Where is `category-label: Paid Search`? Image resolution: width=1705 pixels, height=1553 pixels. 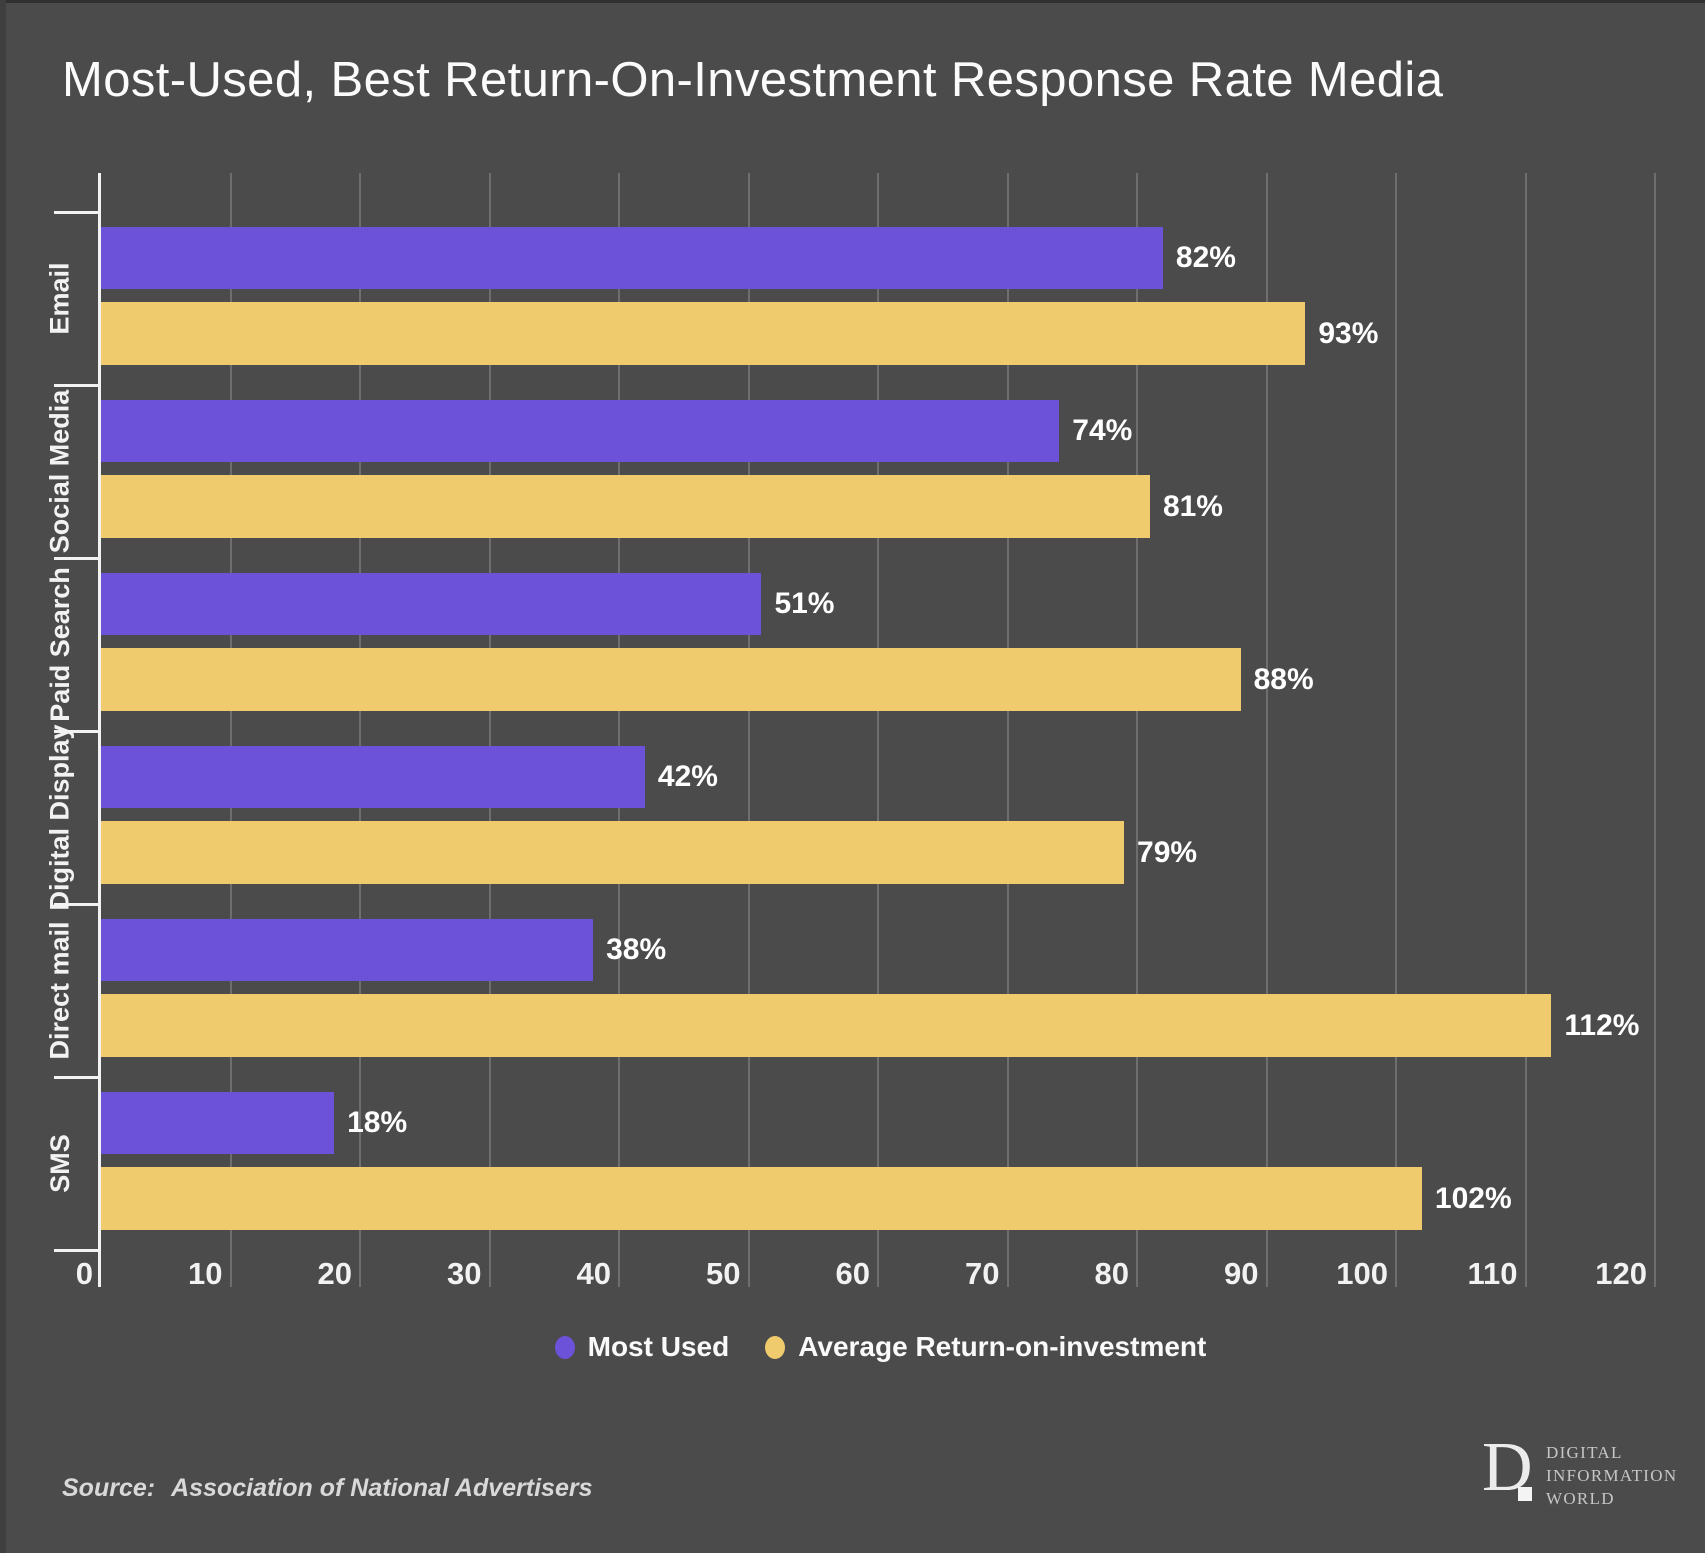
category-label: Paid Search is located at coordinates (60, 644).